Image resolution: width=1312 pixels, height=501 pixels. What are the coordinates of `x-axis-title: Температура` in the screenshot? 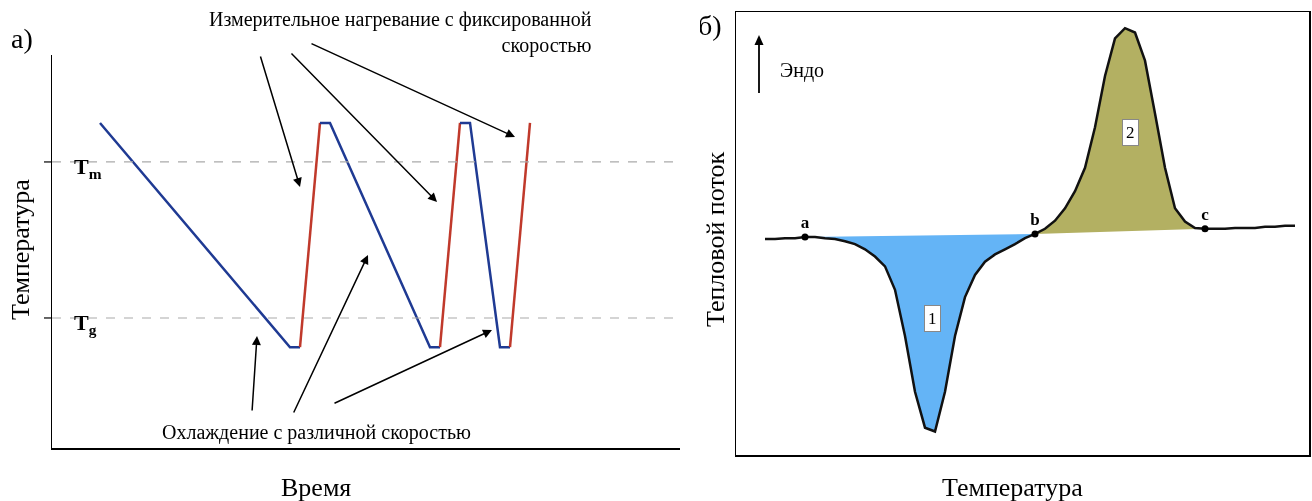 It's located at (1013, 487).